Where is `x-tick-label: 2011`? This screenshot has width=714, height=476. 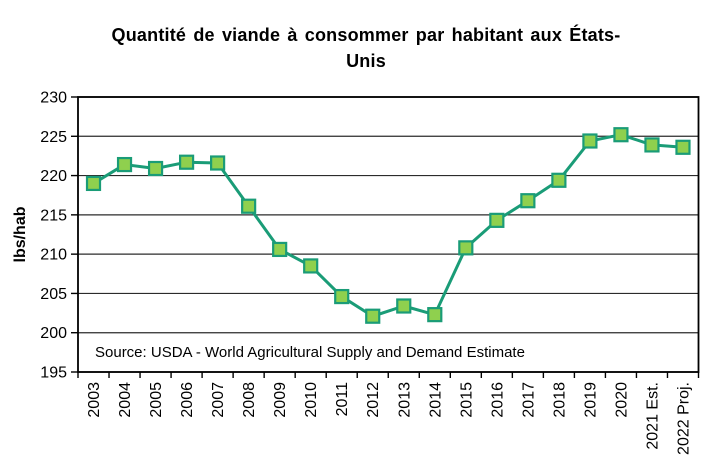 x-tick-label: 2011 is located at coordinates (342, 399).